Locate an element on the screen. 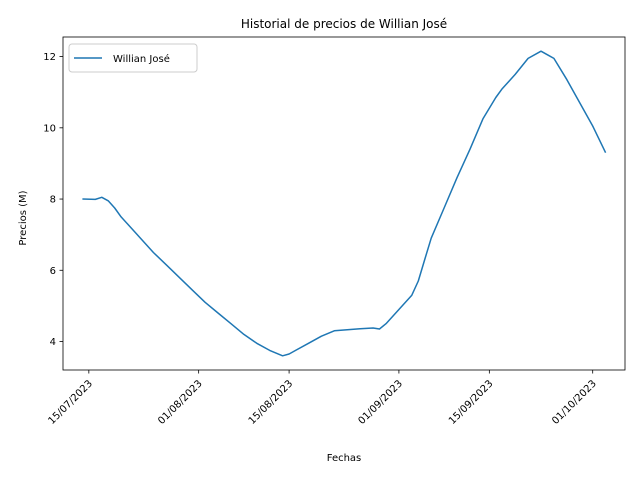  chart-title: Historial de precios de Willian José is located at coordinates (344, 24).